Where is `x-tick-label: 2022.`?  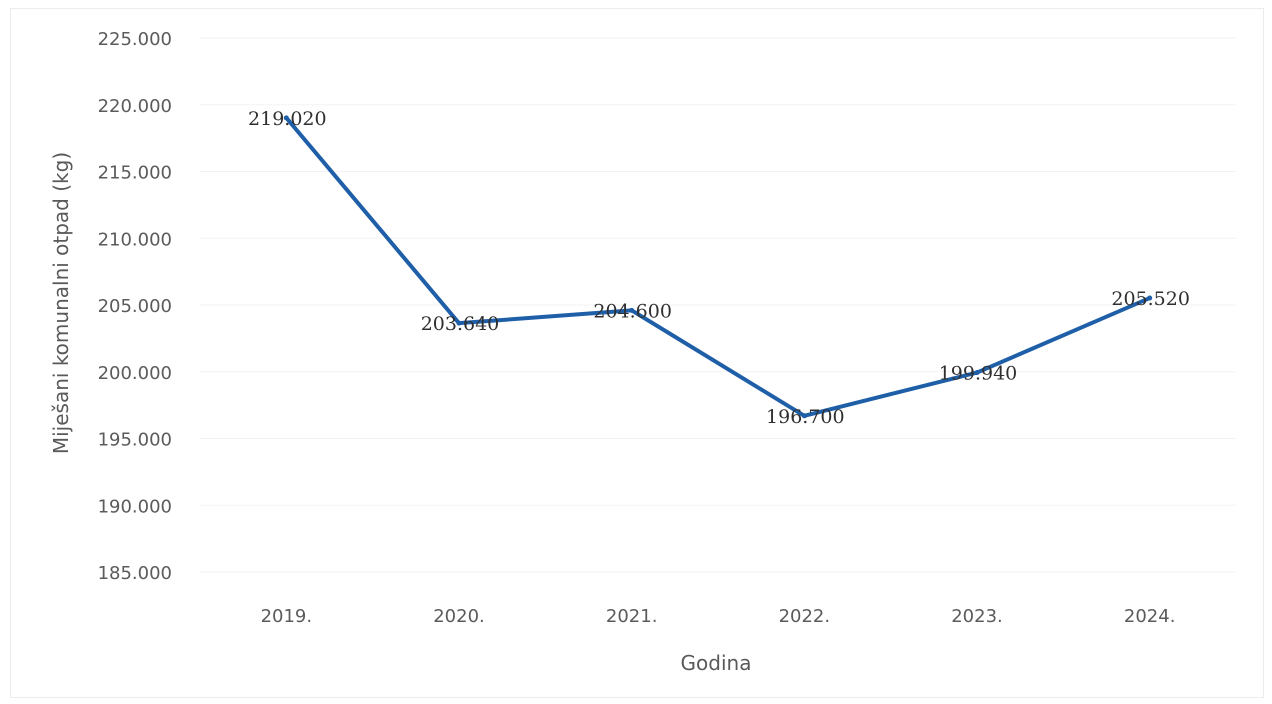
x-tick-label: 2022. is located at coordinates (805, 616).